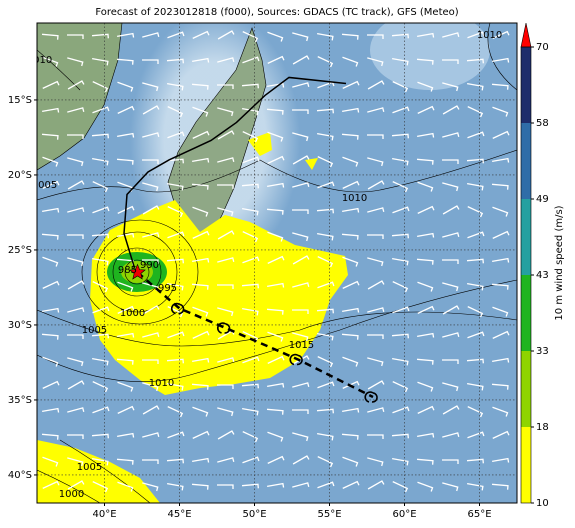 The image size is (575, 528). What do you see at coordinates (20, 175) in the screenshot?
I see `lat-tick-label: 20°S` at bounding box center [20, 175].